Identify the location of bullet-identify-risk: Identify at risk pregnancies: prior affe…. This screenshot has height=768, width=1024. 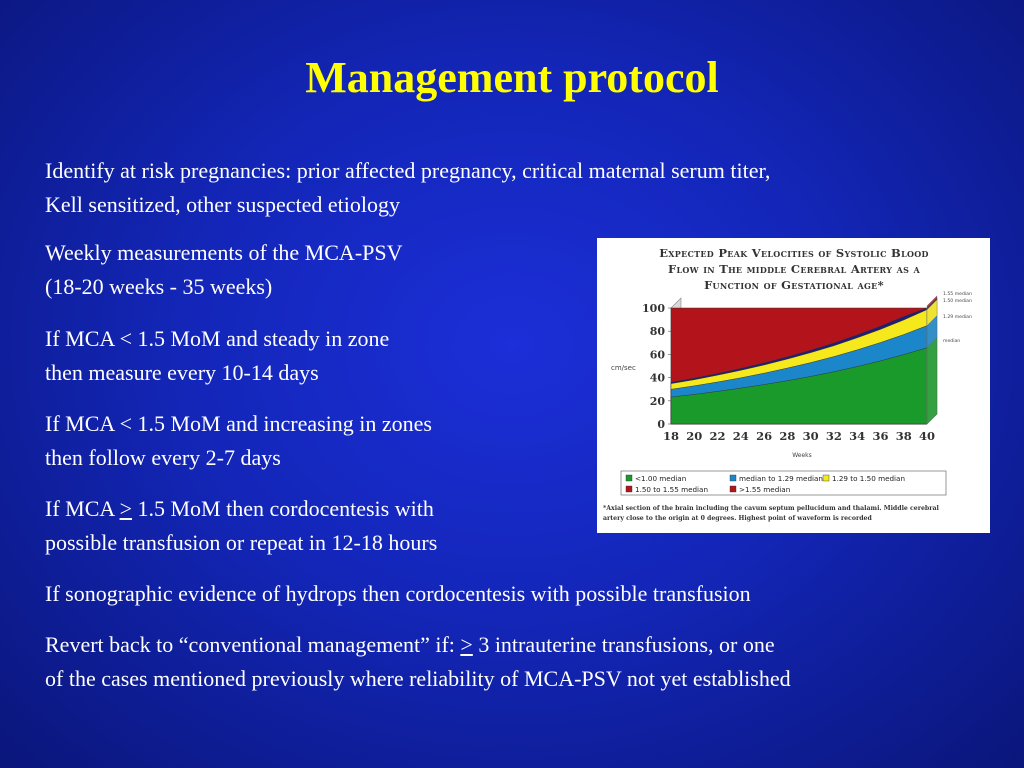
(407, 188).